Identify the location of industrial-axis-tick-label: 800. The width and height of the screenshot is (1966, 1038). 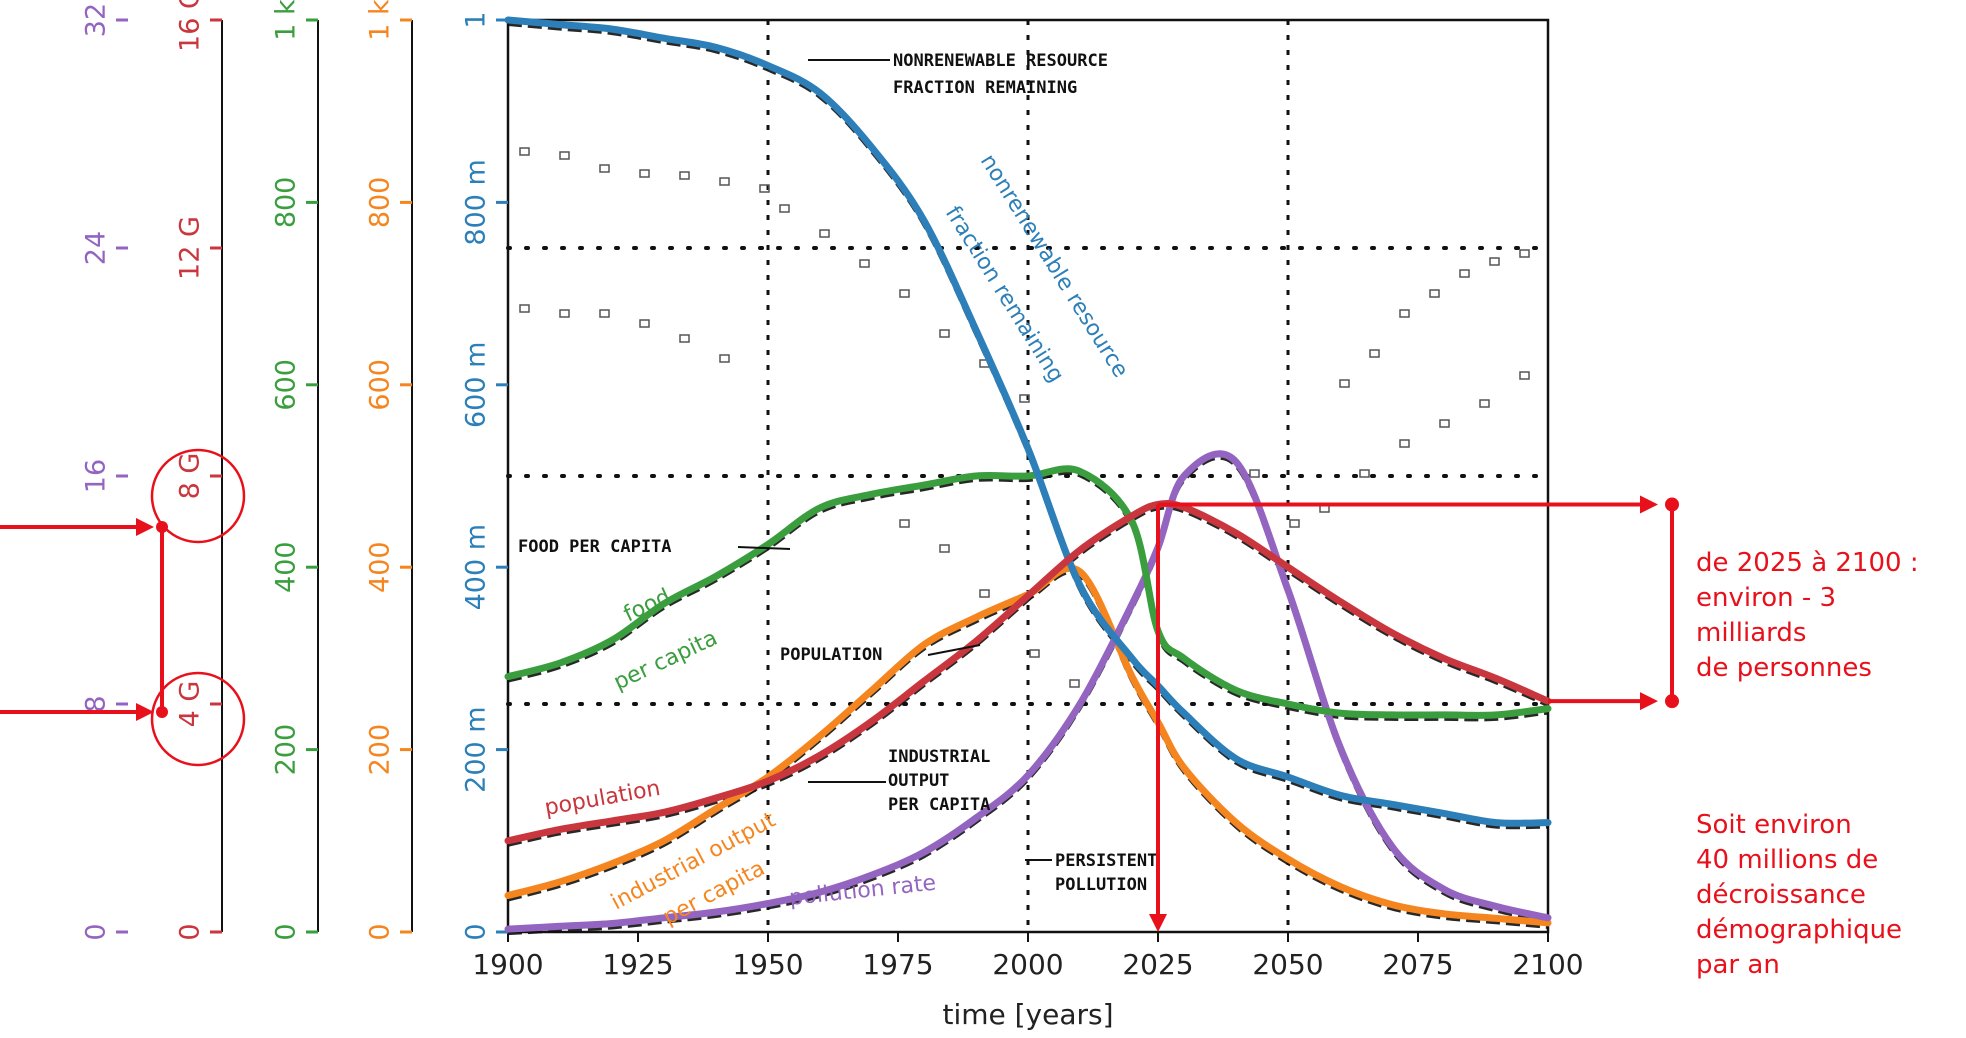
(380, 203).